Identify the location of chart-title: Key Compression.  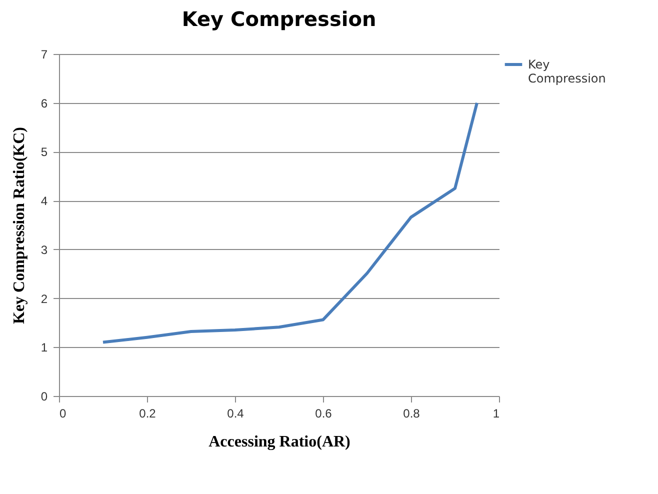
(279, 19).